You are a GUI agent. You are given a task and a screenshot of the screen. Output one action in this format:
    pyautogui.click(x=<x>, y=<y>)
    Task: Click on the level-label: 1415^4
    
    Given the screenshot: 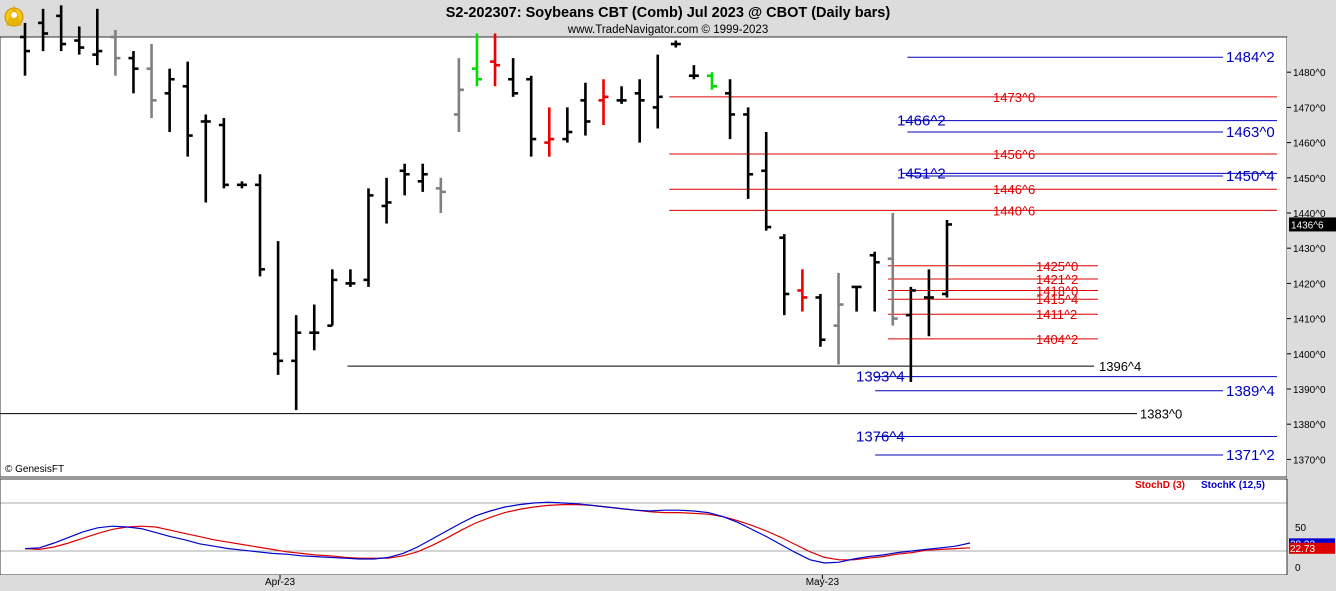 What is the action you would take?
    pyautogui.click(x=1057, y=299)
    